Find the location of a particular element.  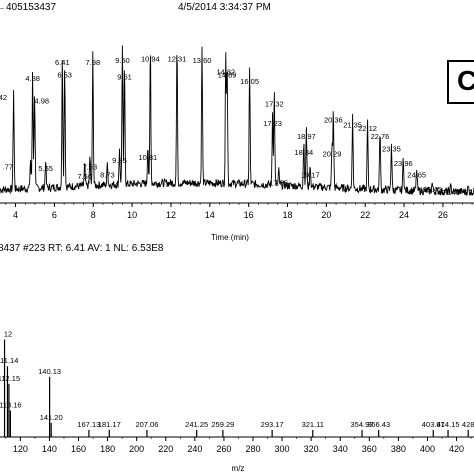

mass-spectrum-x-tick-label: 340 is located at coordinates (340, 449).